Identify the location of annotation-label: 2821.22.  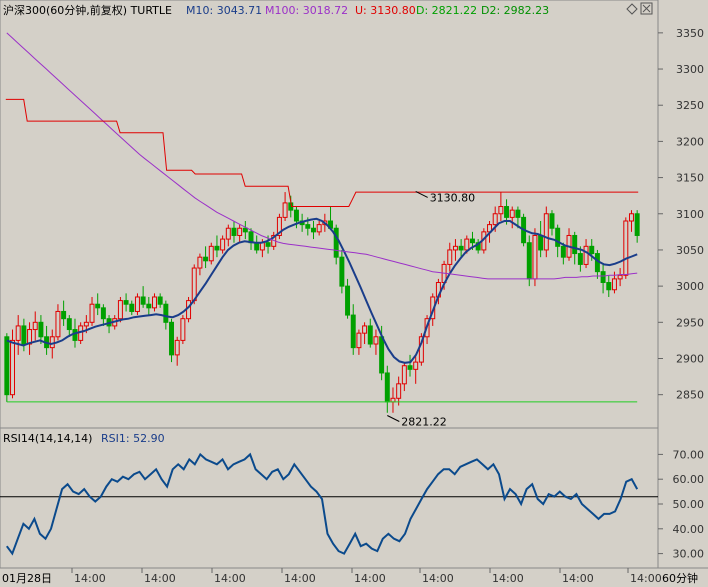
(424, 421).